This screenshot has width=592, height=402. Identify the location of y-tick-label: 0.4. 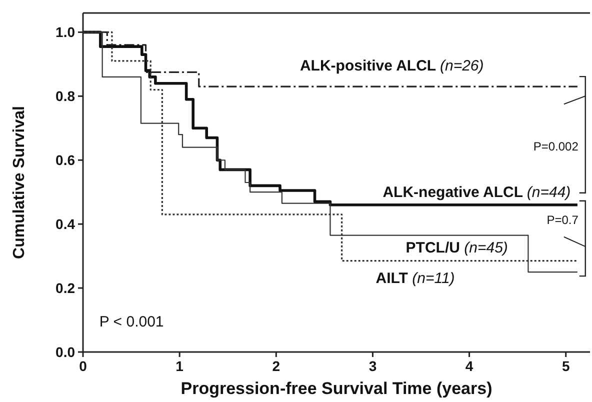
(66, 224).